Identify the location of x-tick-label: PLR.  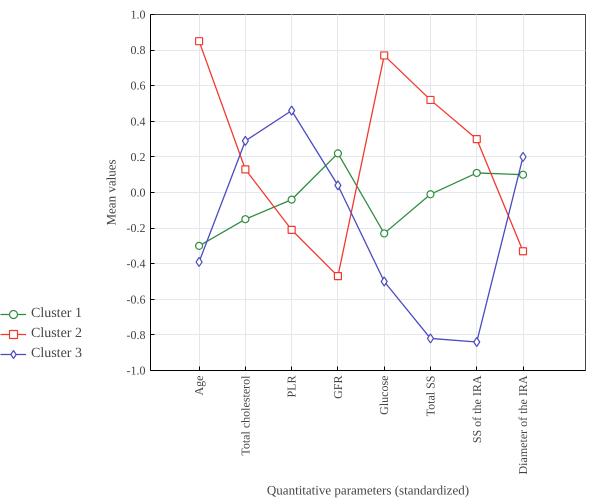
(291, 386).